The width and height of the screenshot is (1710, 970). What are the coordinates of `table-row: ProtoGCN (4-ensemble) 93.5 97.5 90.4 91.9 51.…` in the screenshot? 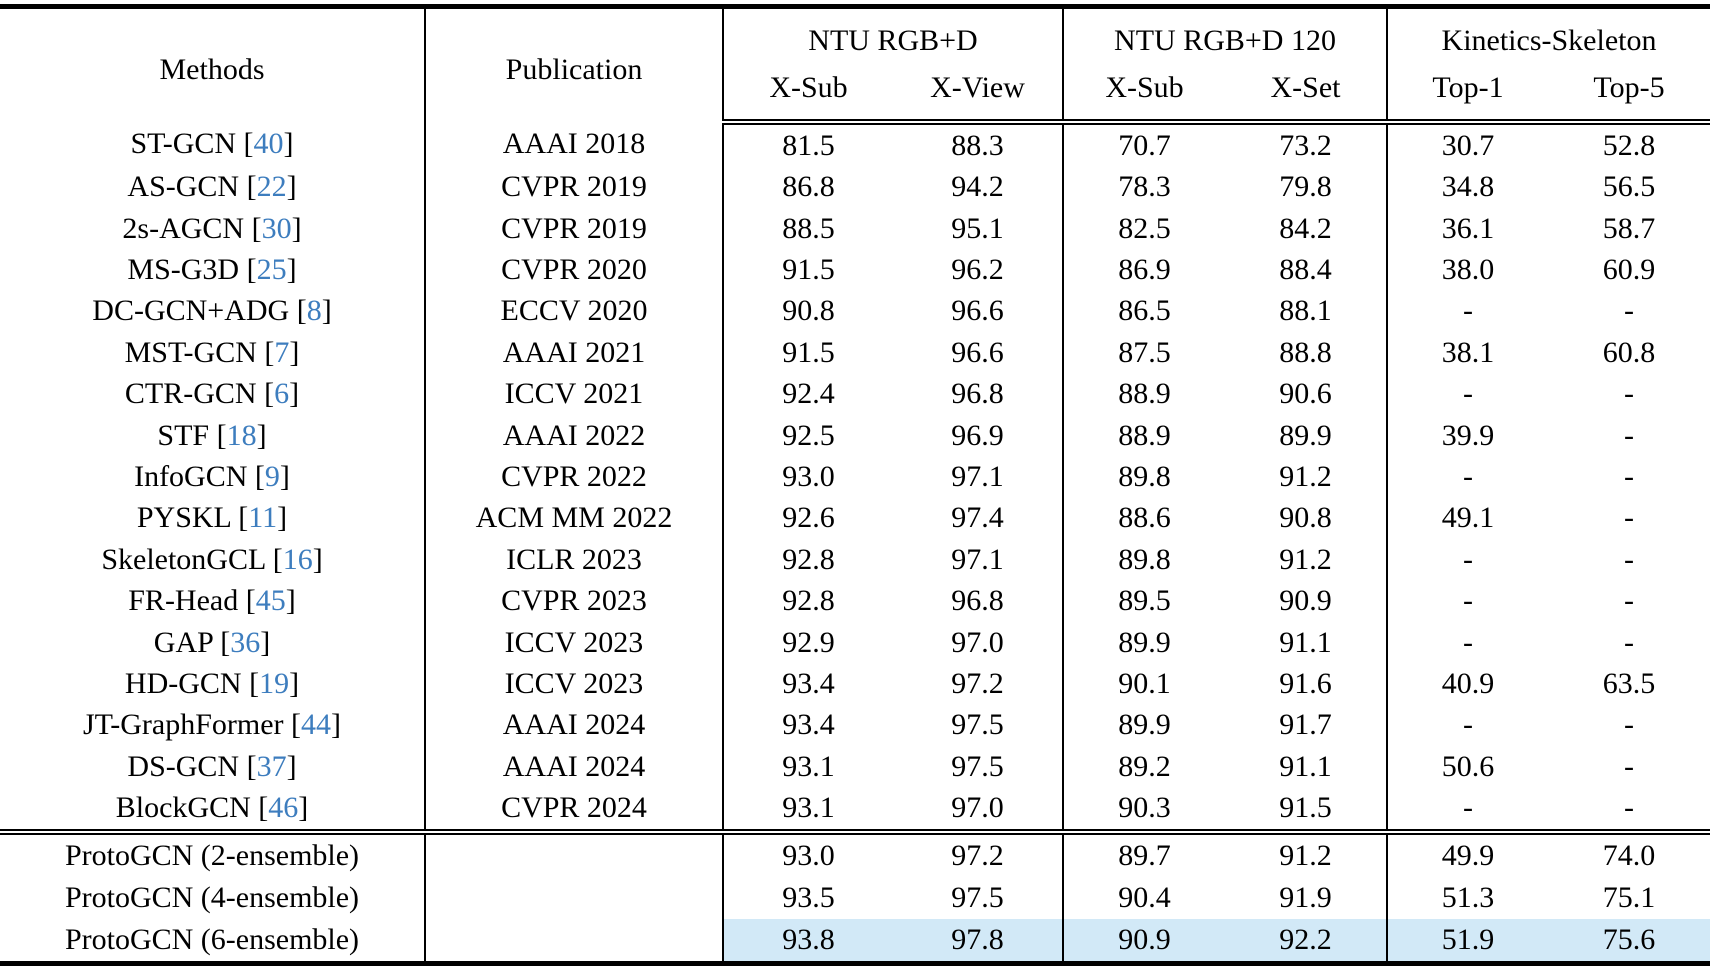 It's located at (855, 897).